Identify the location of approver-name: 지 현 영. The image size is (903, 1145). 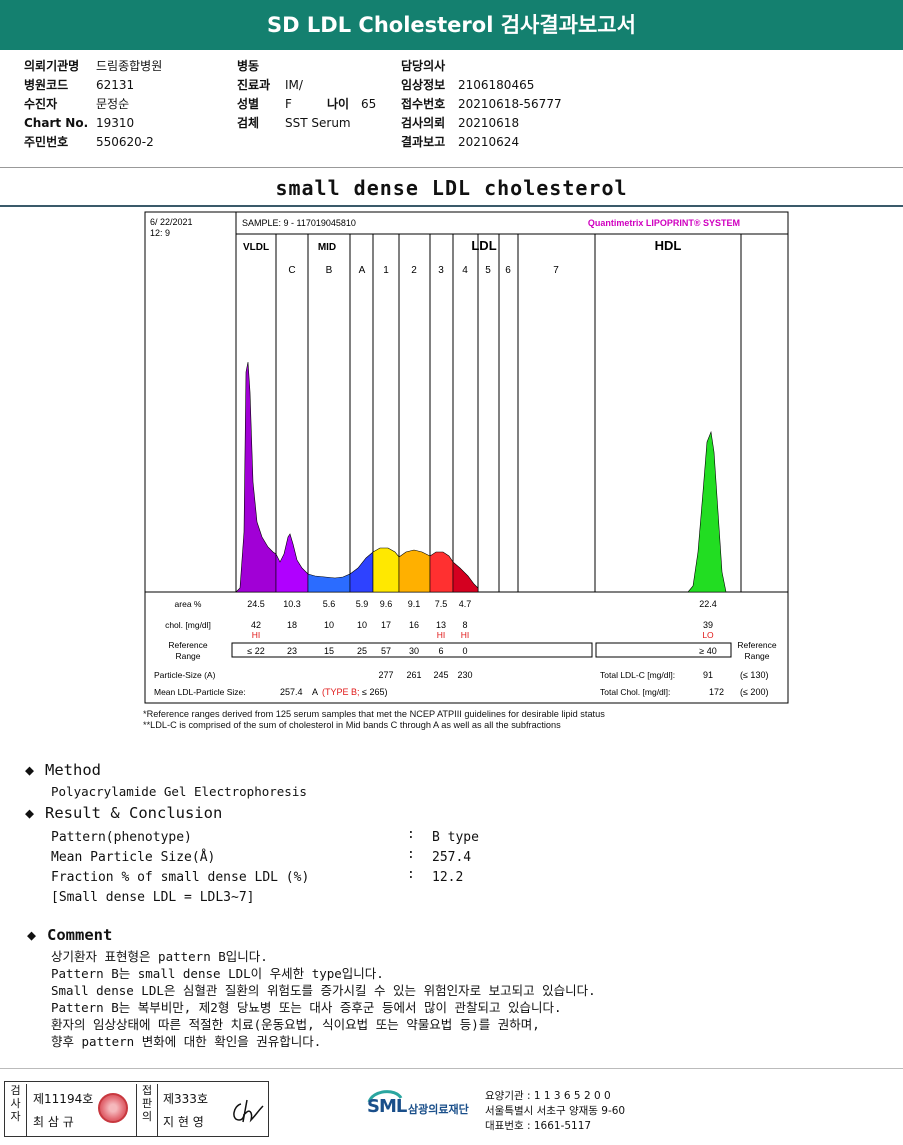
(183, 1122).